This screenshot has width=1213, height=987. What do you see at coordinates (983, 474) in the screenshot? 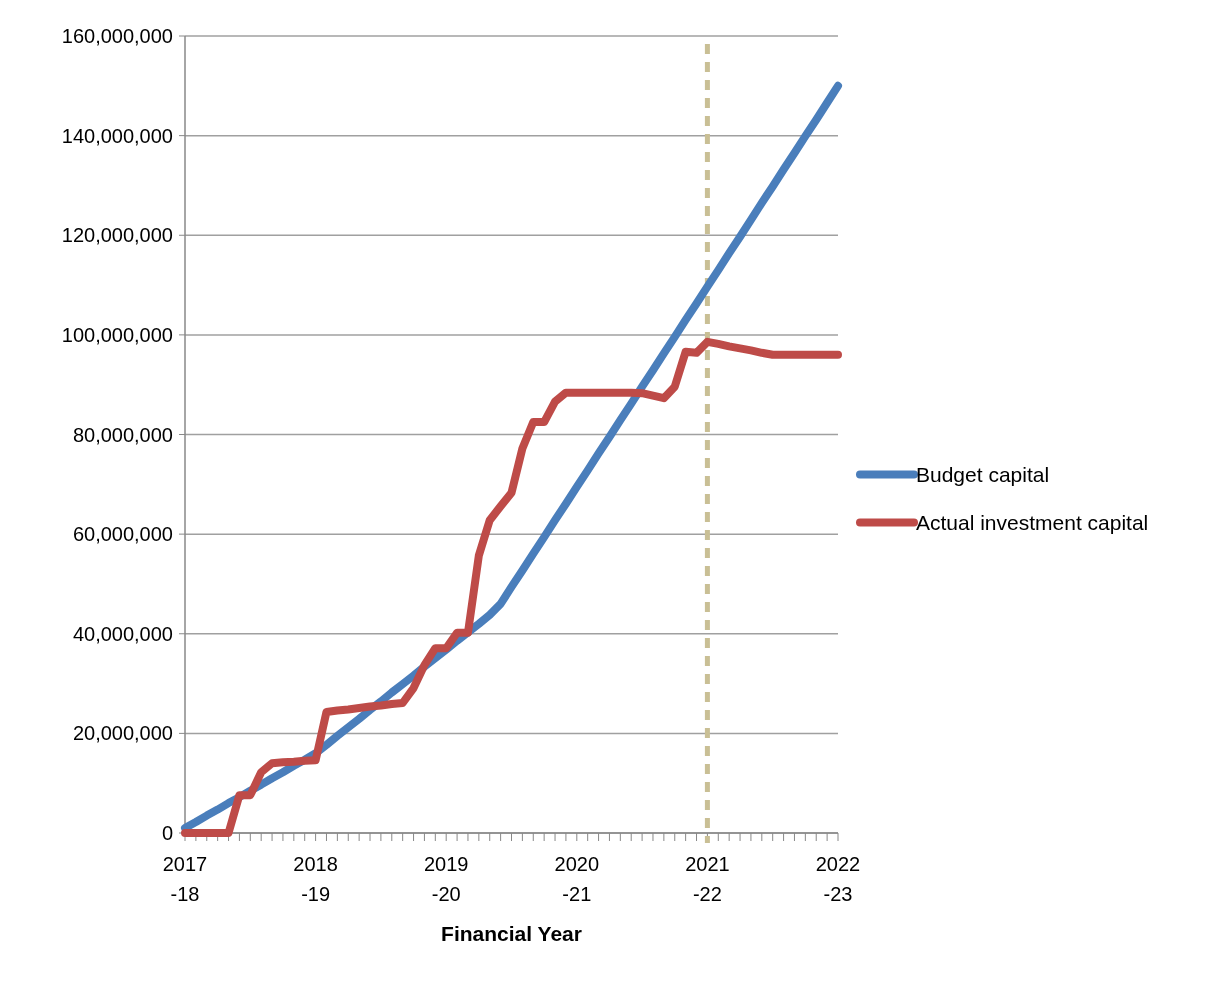
I see `legend-label: Budget capital` at bounding box center [983, 474].